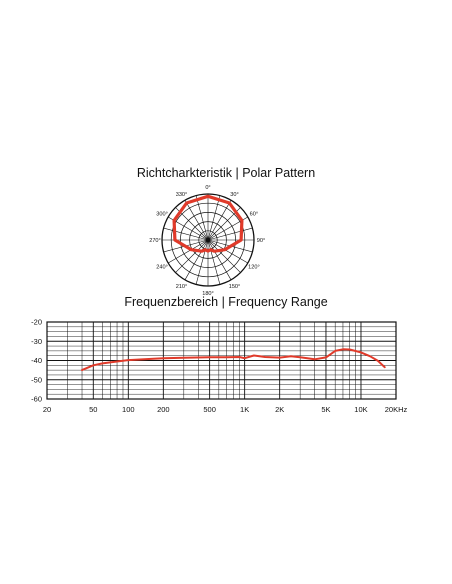 The image size is (452, 584). I want to click on polar-angle-label: 210°, so click(182, 287).